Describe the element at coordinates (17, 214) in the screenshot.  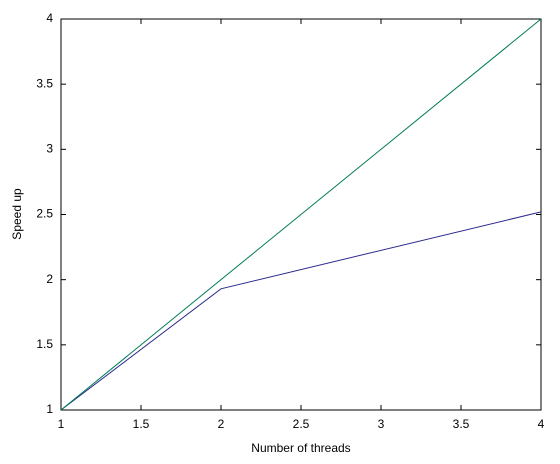
I see `y-axis-label: Speed up` at that location.